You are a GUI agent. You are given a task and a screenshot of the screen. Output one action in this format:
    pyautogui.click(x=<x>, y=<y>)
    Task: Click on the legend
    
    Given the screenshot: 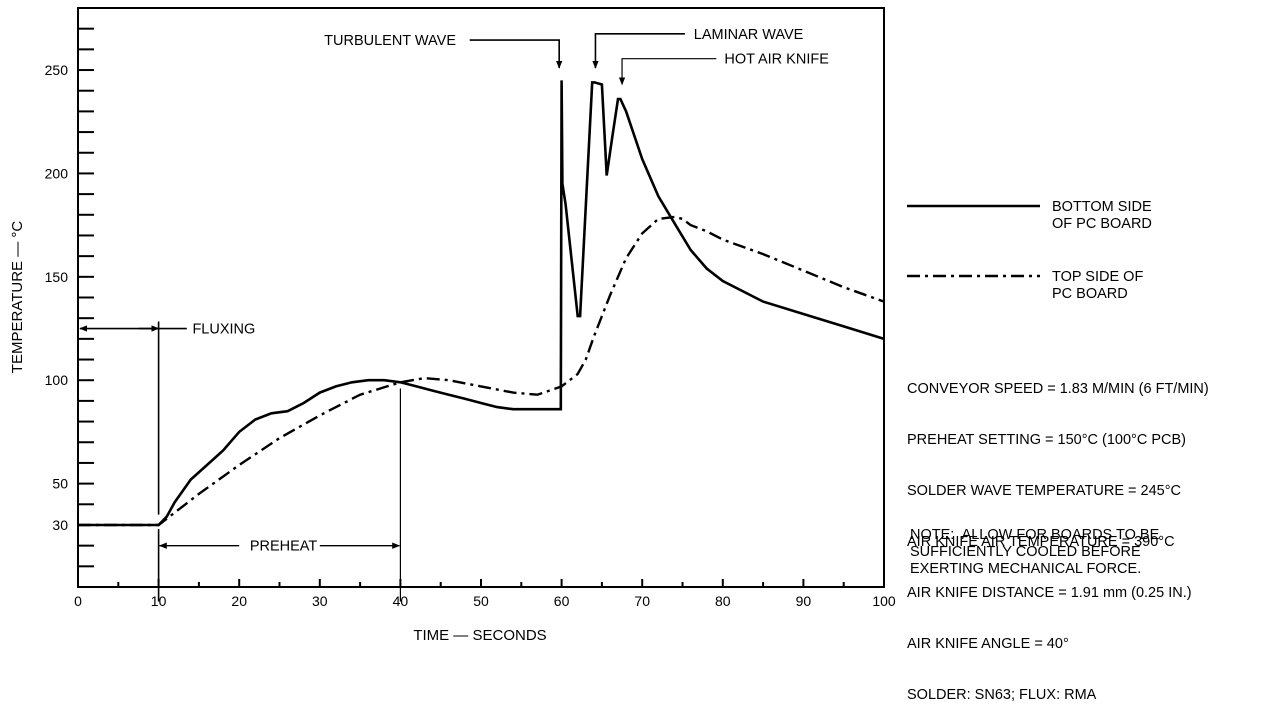 What is the action you would take?
    pyautogui.click(x=973, y=241)
    